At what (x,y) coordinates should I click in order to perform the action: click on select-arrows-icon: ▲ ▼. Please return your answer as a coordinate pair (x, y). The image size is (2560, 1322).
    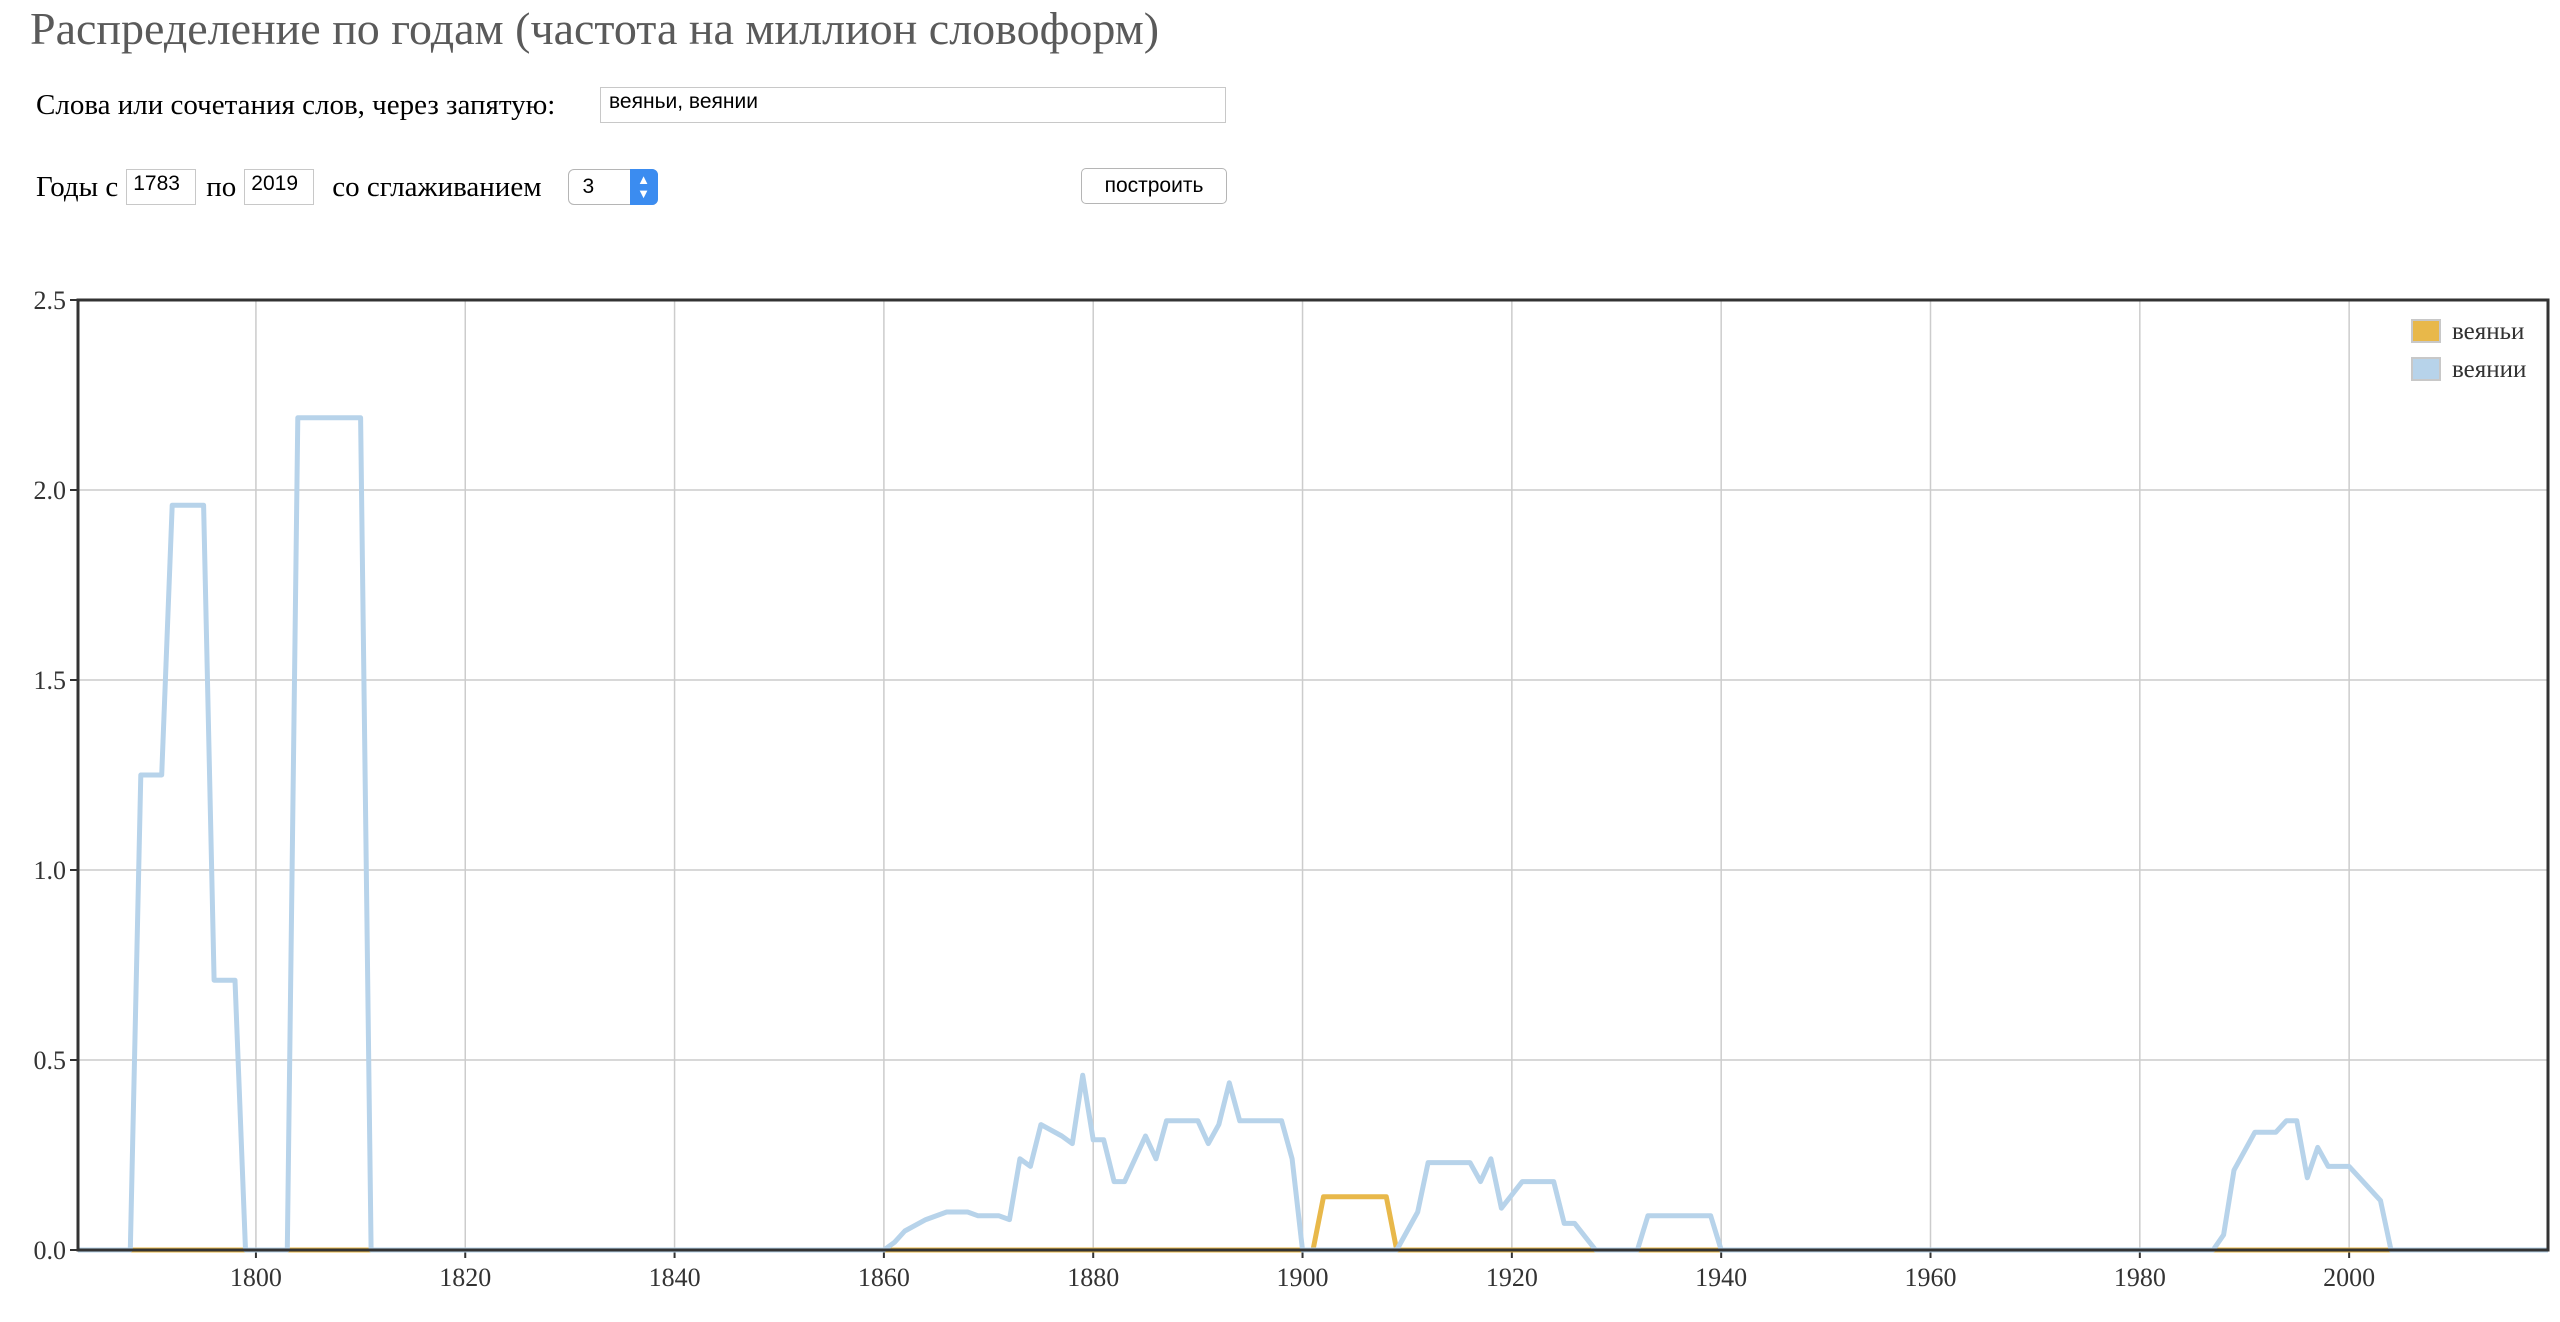
    Looking at the image, I should click on (643, 187).